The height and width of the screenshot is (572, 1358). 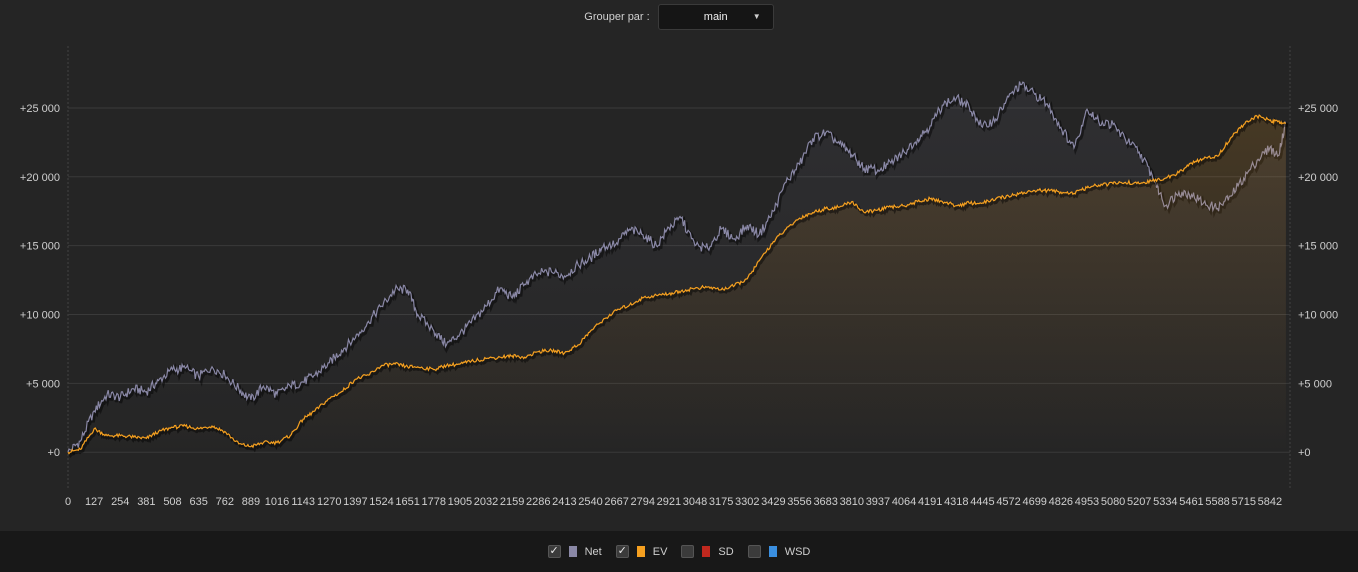 What do you see at coordinates (1165, 502) in the screenshot?
I see `x-tick-label: 5334` at bounding box center [1165, 502].